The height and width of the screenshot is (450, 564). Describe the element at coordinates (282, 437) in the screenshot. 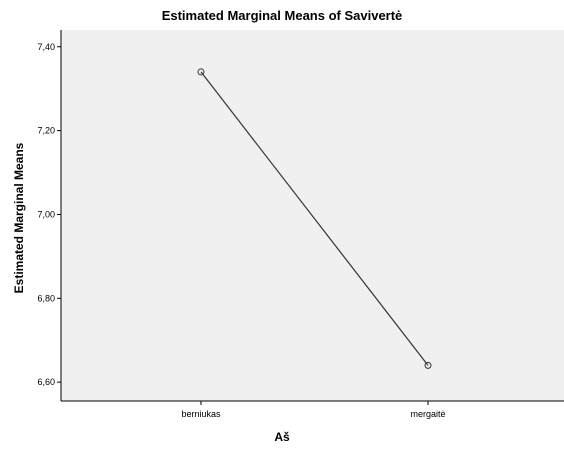

I see `x-axis-title: Aš` at that location.